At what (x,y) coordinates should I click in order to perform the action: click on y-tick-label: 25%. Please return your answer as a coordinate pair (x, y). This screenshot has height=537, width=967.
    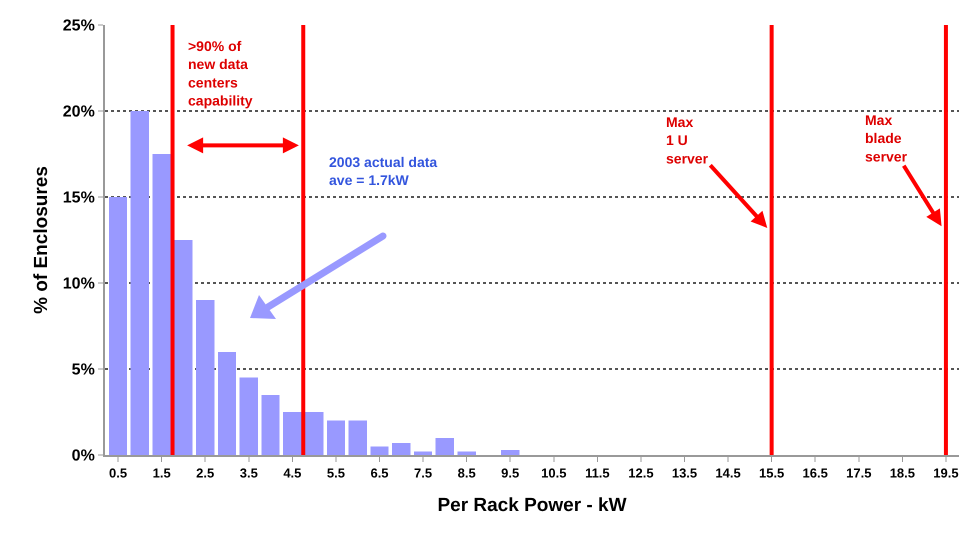
    Looking at the image, I should click on (78, 26).